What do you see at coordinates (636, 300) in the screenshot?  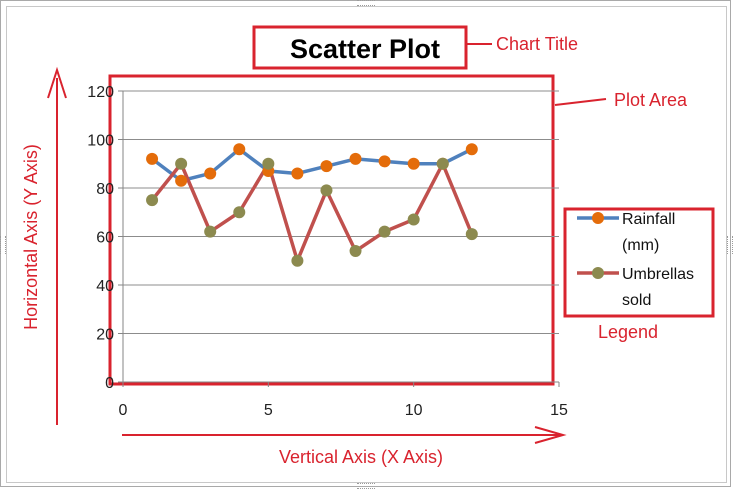 I see `legend-label-1-1: sold` at bounding box center [636, 300].